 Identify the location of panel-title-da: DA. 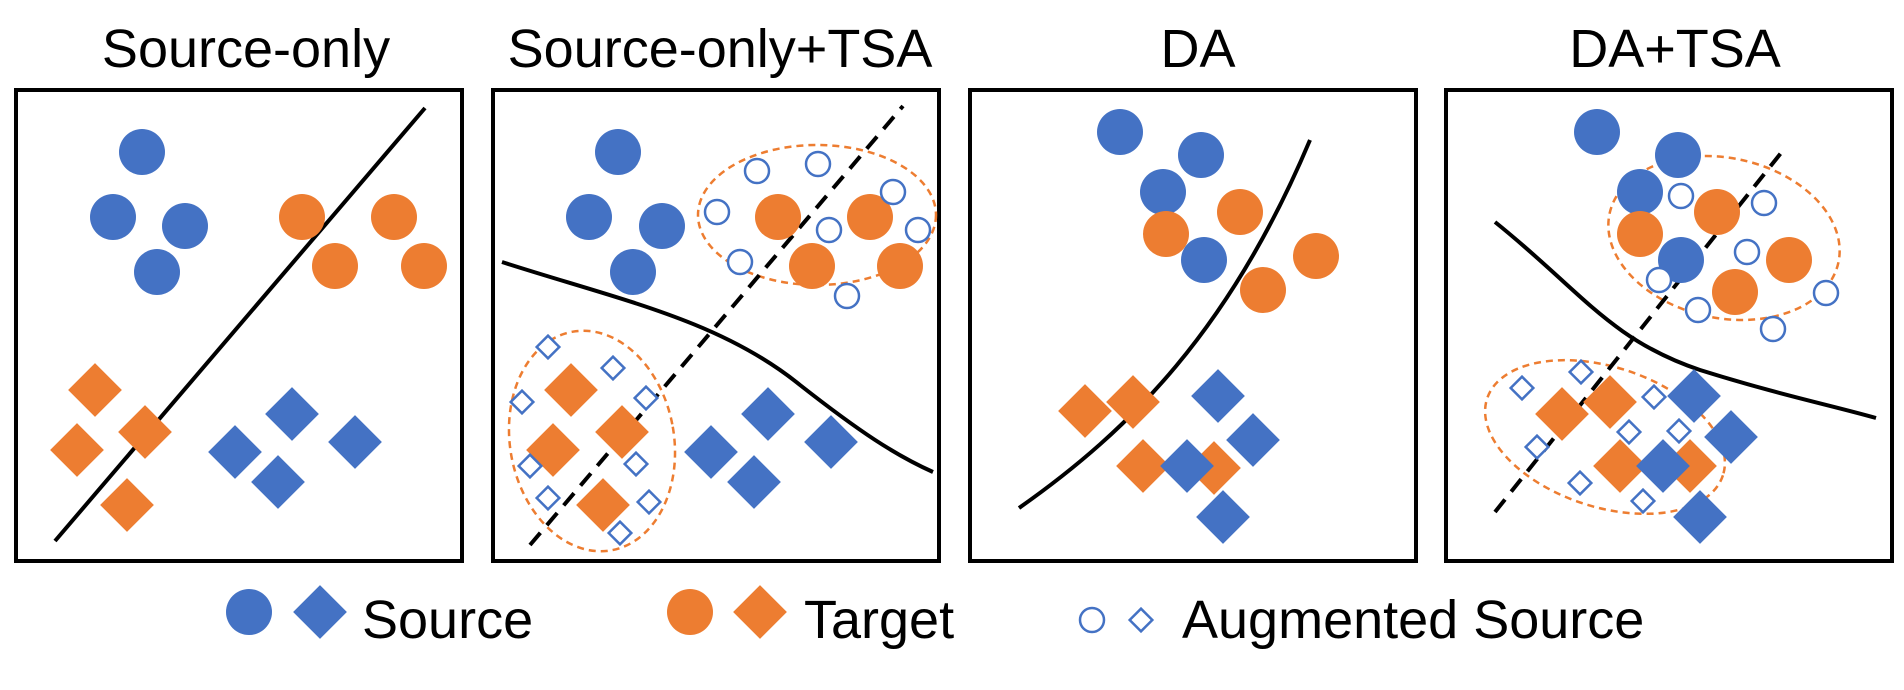
(1198, 49).